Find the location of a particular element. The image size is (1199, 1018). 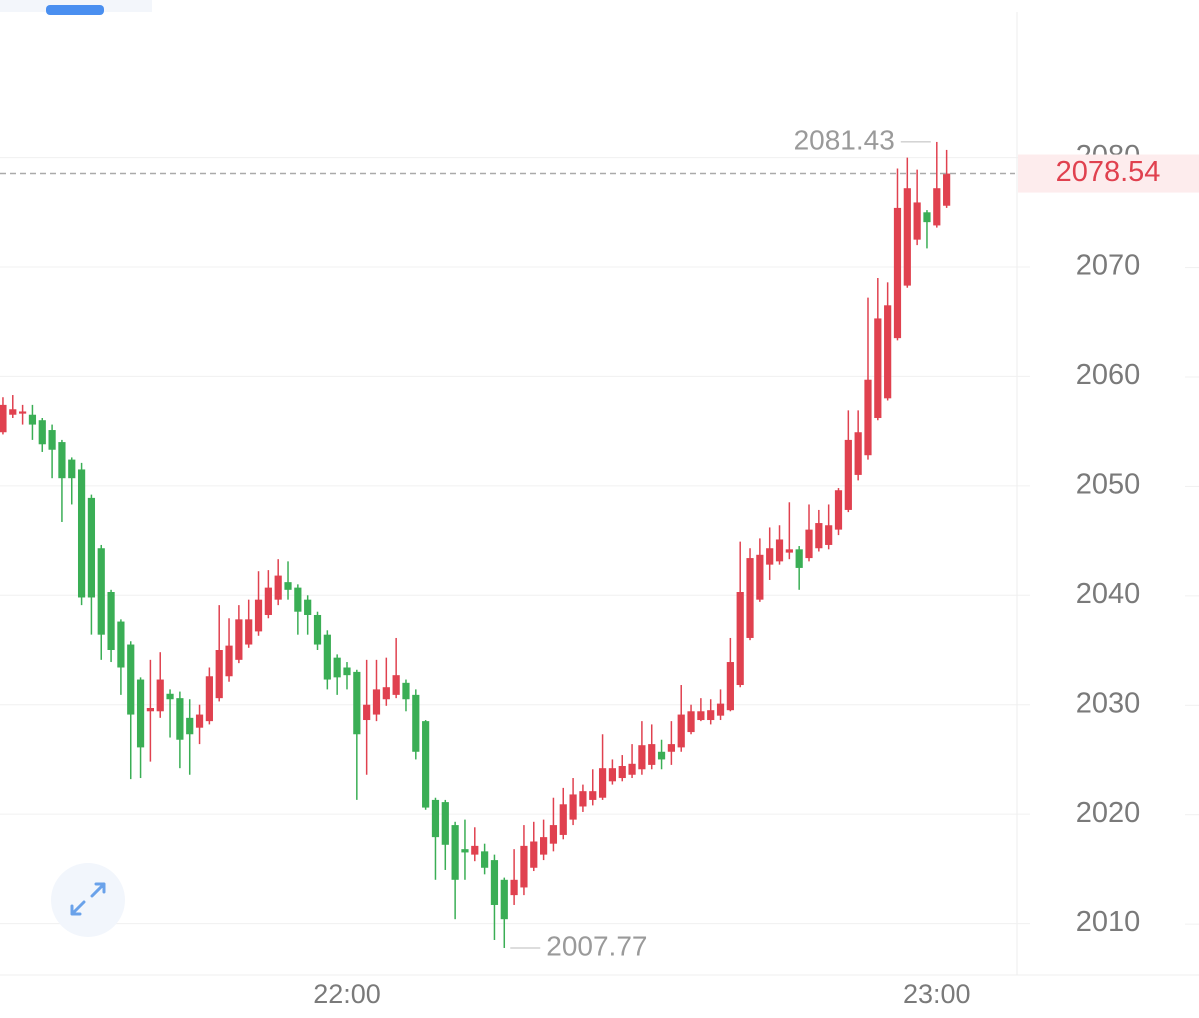

last-price-box is located at coordinates (1108, 173).